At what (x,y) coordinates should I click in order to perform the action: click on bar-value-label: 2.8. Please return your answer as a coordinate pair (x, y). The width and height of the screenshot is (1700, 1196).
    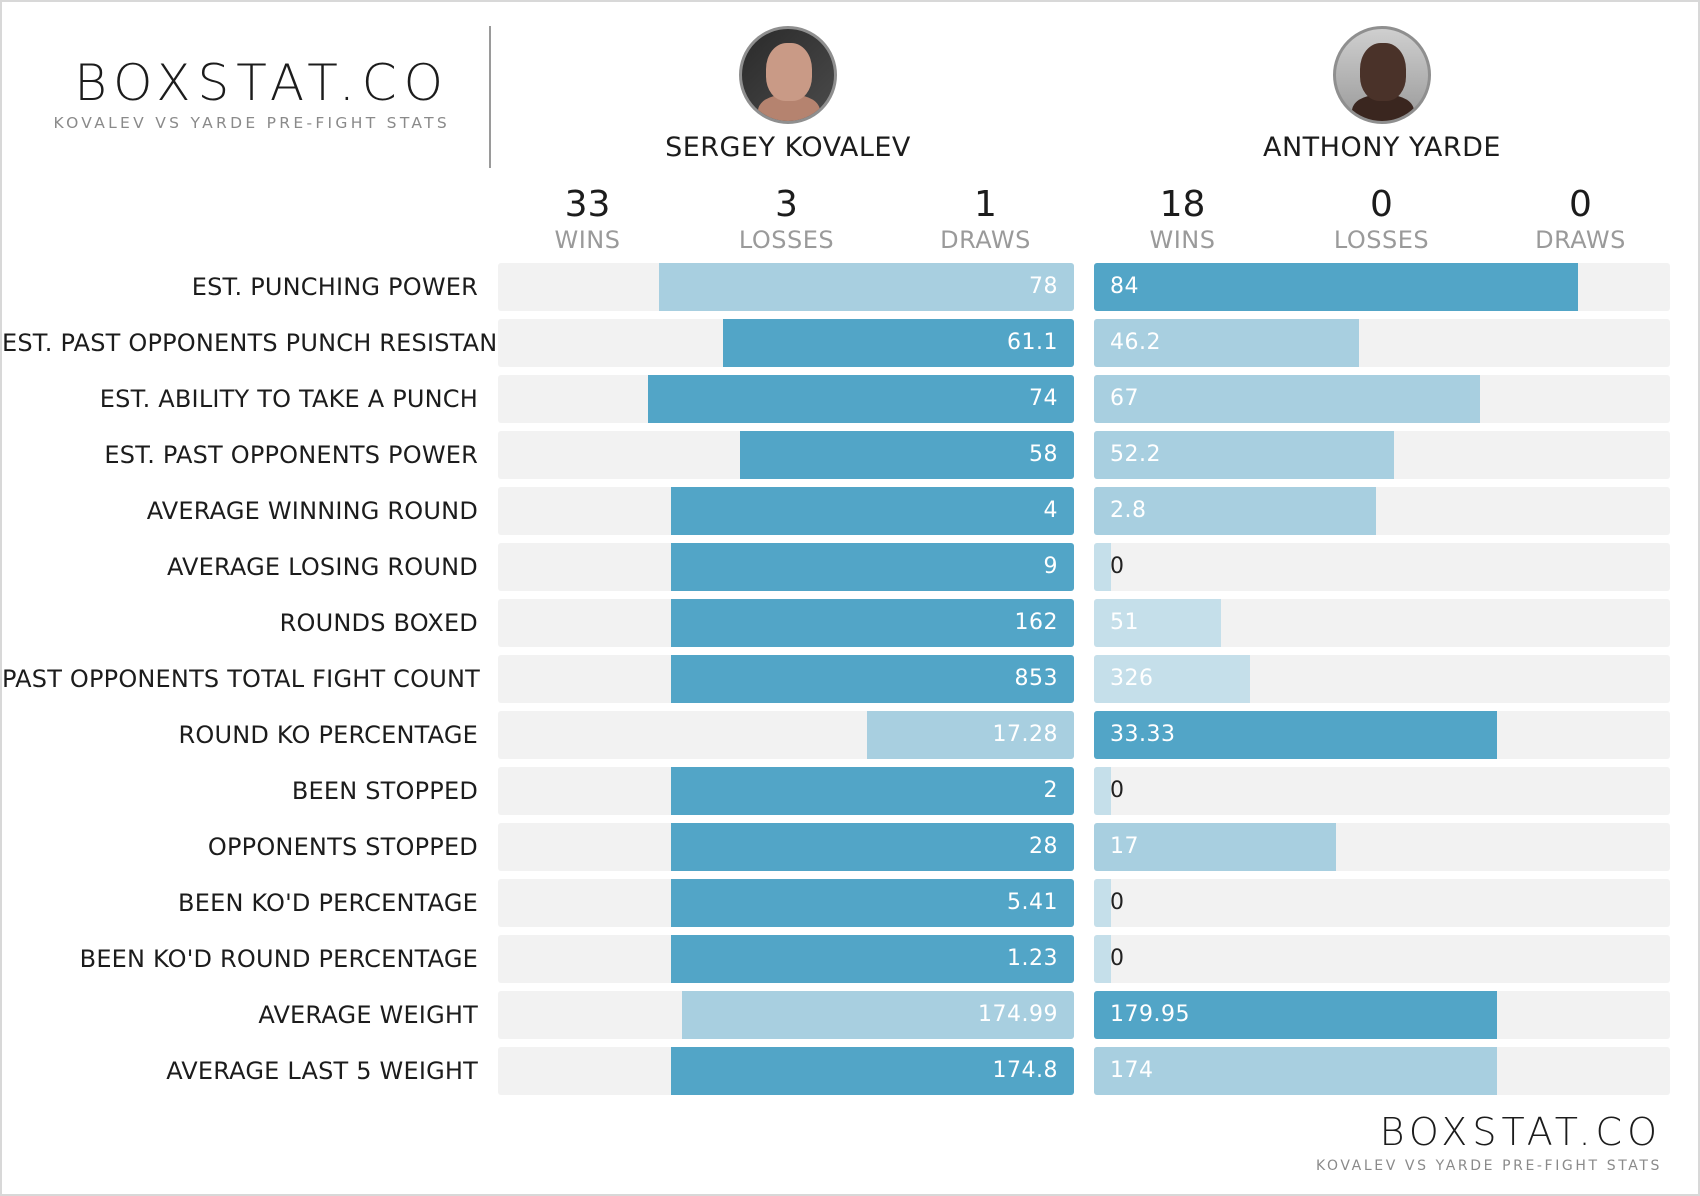
    Looking at the image, I should click on (1128, 510).